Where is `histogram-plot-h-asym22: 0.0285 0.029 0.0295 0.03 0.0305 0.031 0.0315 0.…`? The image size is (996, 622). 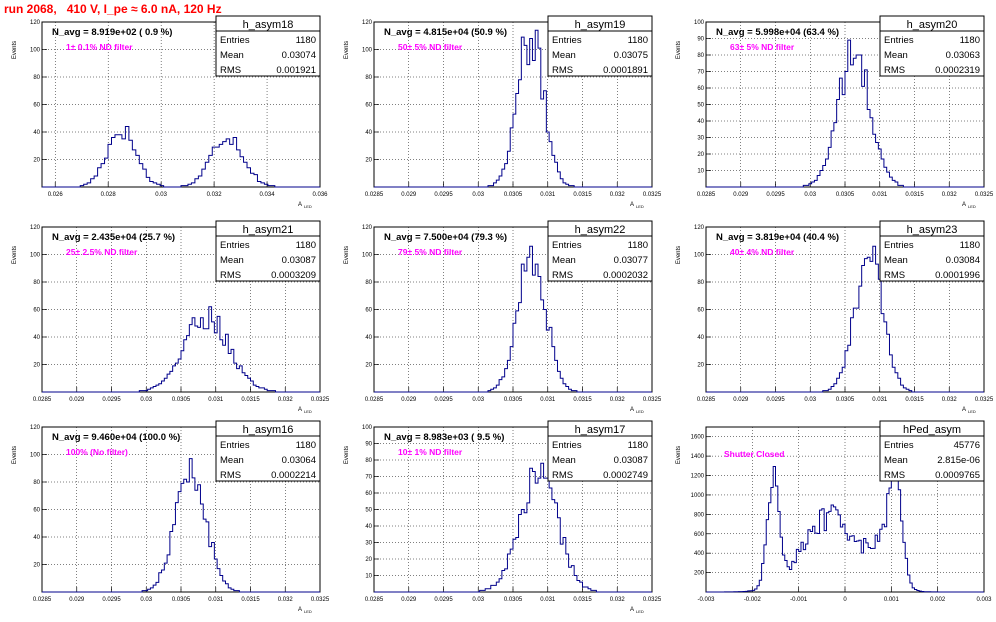
histogram-plot-h-asym22: 0.0285 0.029 0.0295 0.03 0.0305 0.031 0.0315 0.… is located at coordinates (503, 317).